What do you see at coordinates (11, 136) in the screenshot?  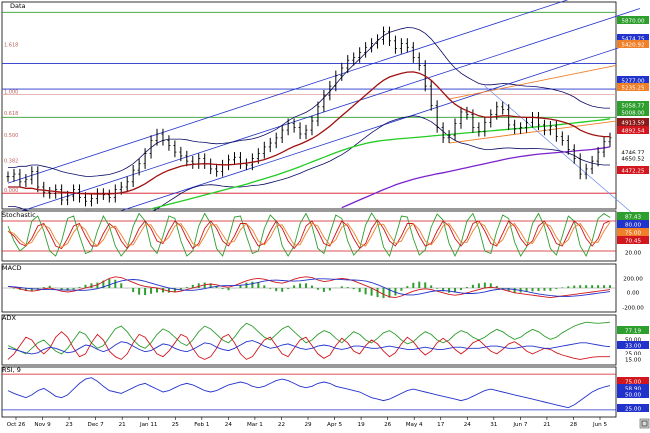 I see `fib-level-label: 0.500` at bounding box center [11, 136].